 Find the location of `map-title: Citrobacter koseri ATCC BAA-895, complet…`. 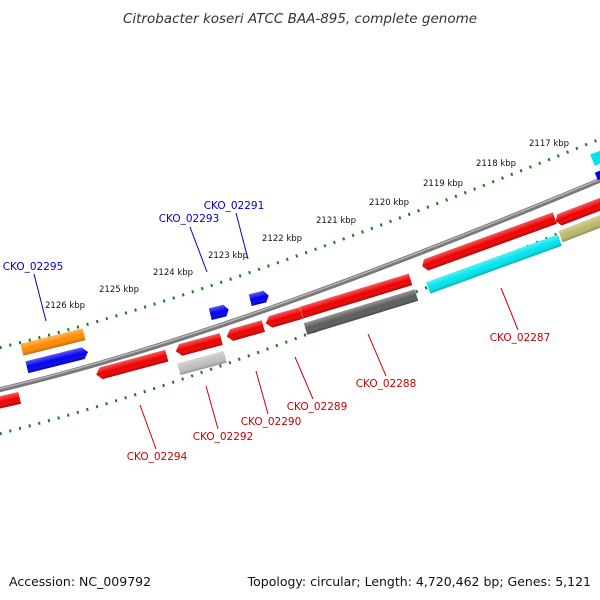

map-title: Citrobacter koseri ATCC BAA-895, complet… is located at coordinates (300, 19).